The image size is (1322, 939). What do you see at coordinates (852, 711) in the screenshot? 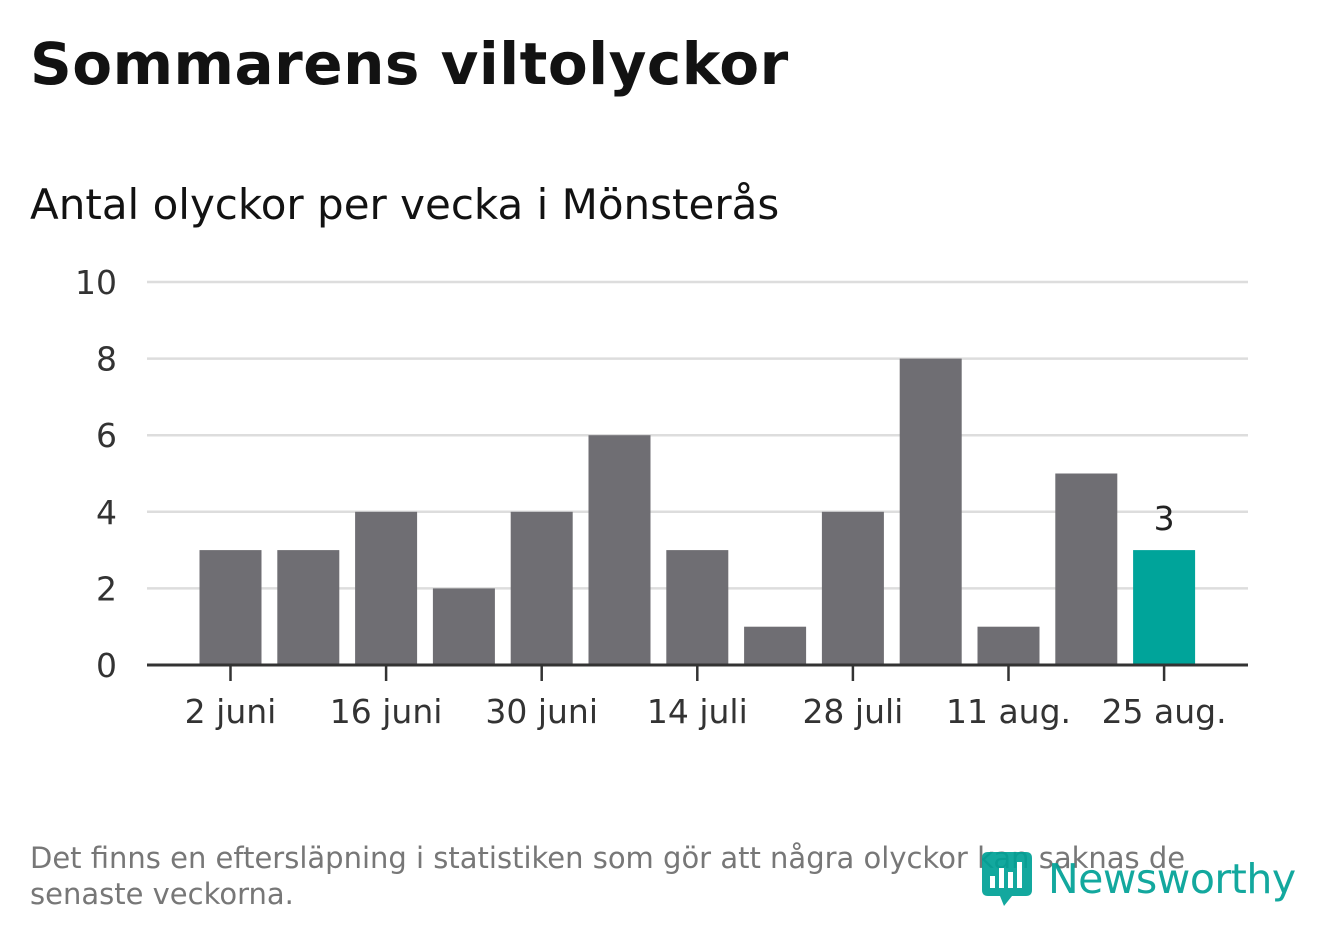
I see `x-tick-label: 28 juli` at bounding box center [852, 711].